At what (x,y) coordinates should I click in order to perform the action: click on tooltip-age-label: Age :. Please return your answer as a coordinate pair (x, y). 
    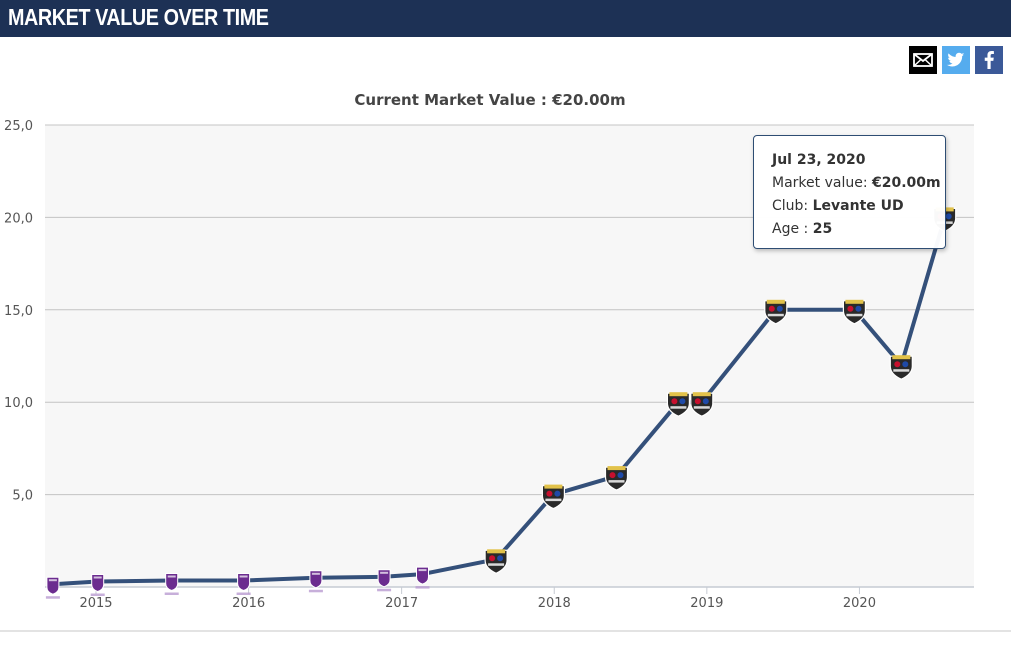
    Looking at the image, I should click on (790, 229).